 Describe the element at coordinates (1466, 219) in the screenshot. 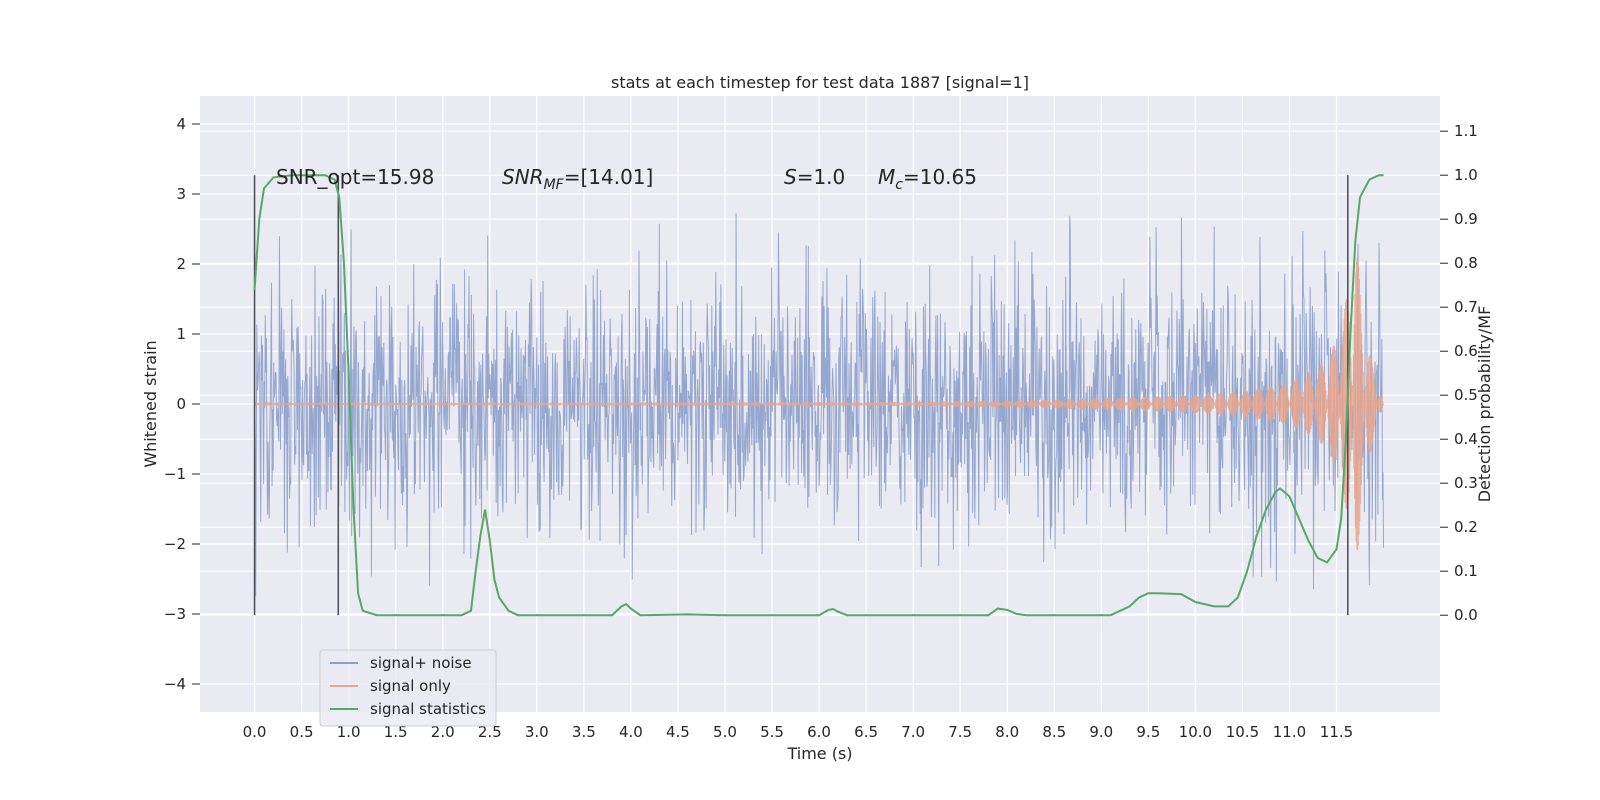

I see `y-right-tick-label: 0.9` at that location.